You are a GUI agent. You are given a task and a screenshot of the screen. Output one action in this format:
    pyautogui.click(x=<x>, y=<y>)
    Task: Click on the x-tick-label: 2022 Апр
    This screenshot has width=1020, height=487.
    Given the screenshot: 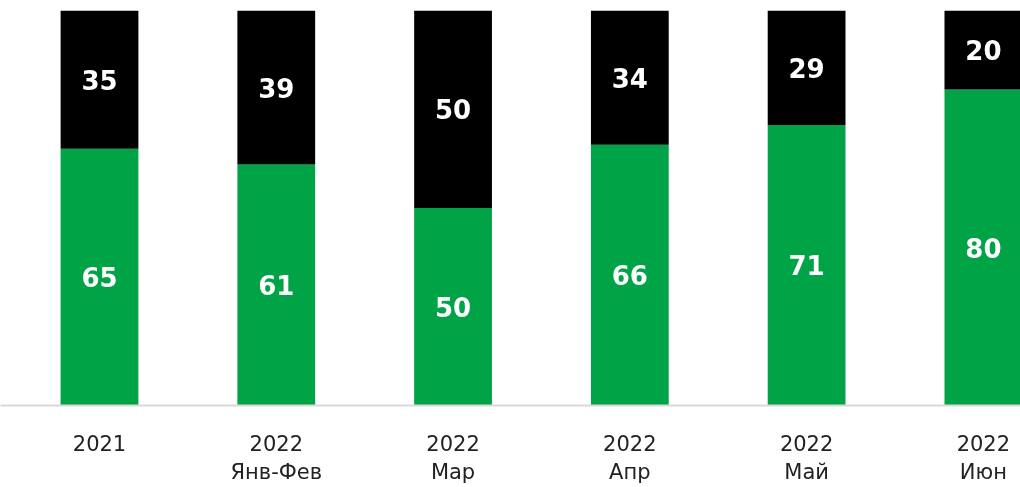 What is the action you would take?
    pyautogui.click(x=630, y=458)
    